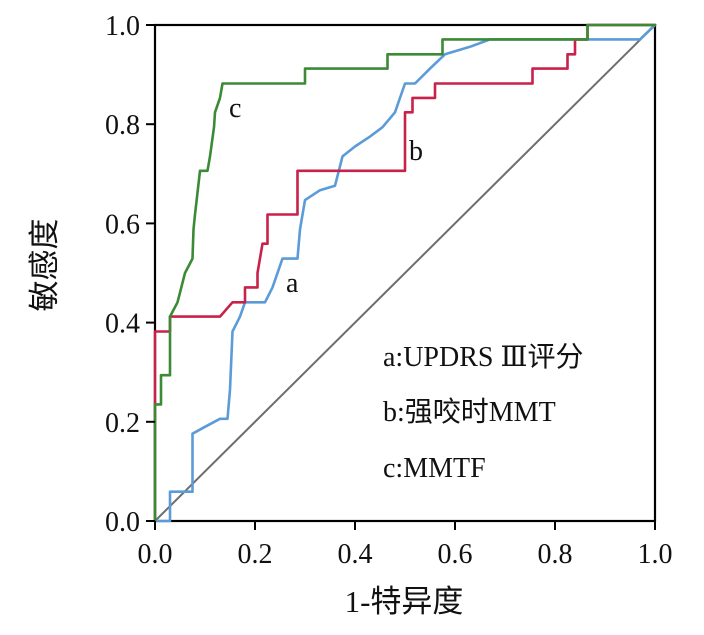 The image size is (704, 635). Describe the element at coordinates (130, 274) in the screenshot. I see `y-axis: 0.0 0.2 0.4 0.6 0.8 1.0` at that location.